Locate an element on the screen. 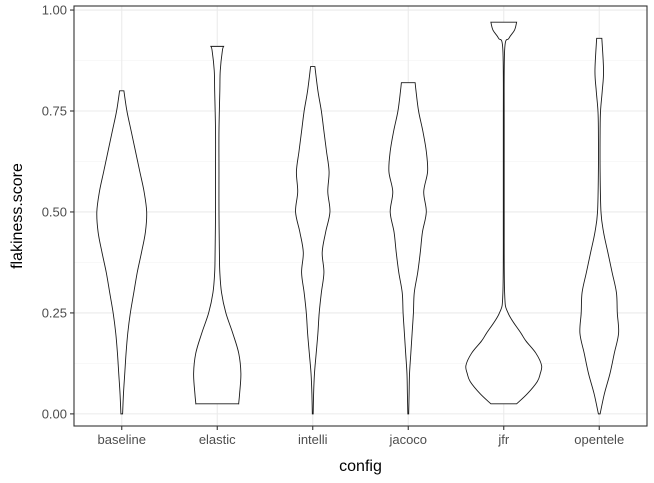 The image size is (654, 483). y-tick-label: 0.00 is located at coordinates (54, 413).